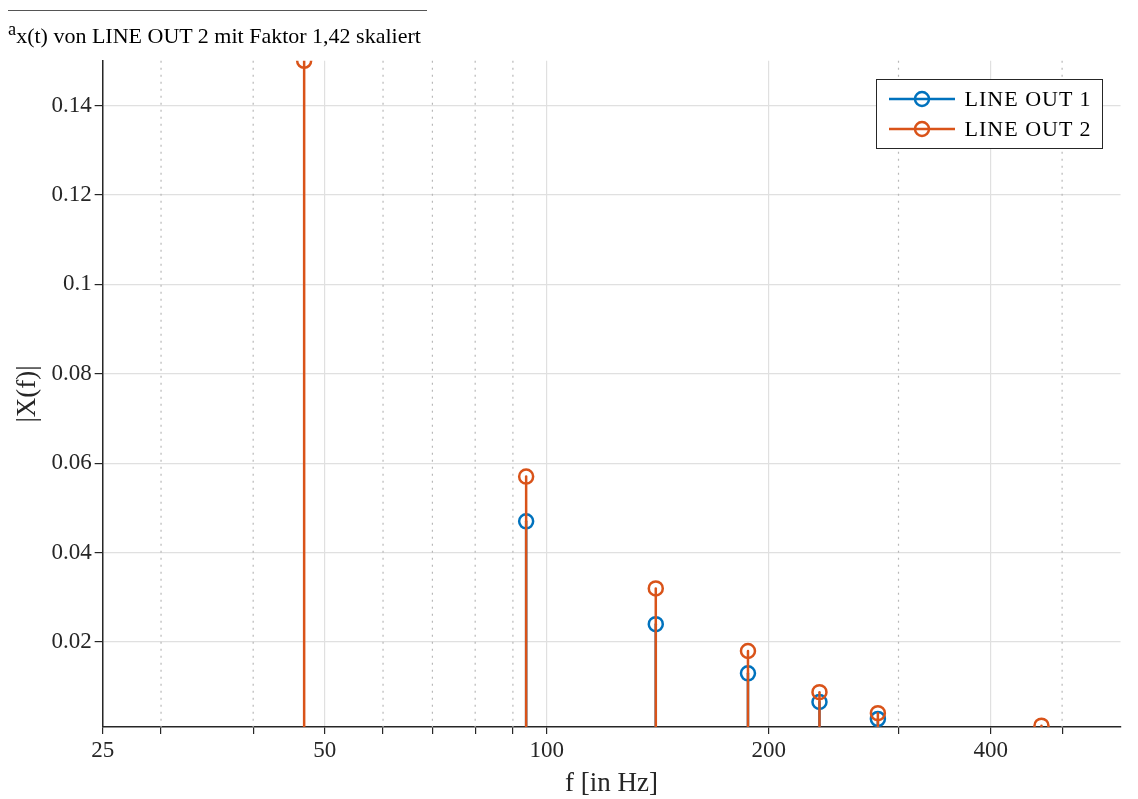 The width and height of the screenshot is (1138, 799). I want to click on x-tick-label: 100, so click(546, 749).